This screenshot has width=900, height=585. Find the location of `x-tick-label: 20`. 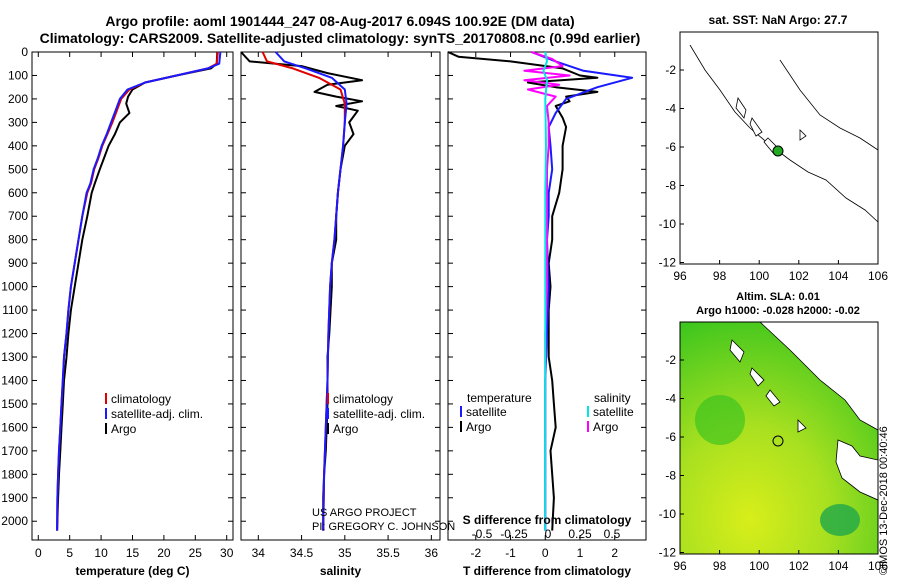

x-tick-label: 20 is located at coordinates (164, 553).